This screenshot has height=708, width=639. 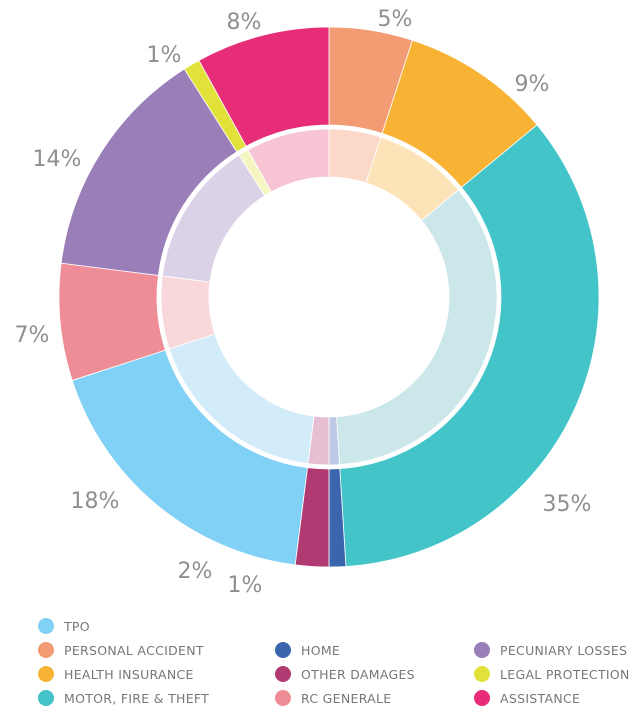 I want to click on pct-label-rc-generale: 7%, so click(x=32, y=335).